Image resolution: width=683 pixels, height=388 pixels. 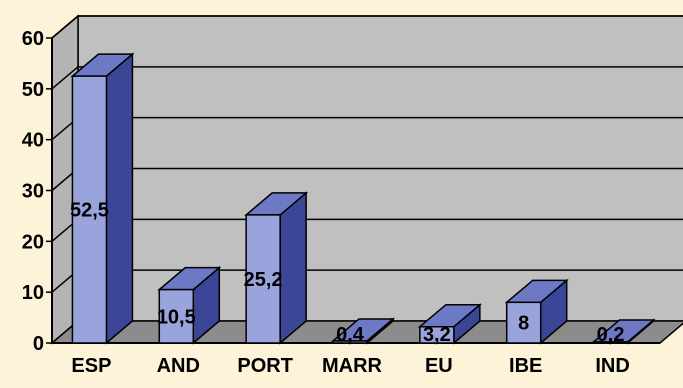 What do you see at coordinates (91, 366) in the screenshot?
I see `x-tick-label: ESP` at bounding box center [91, 366].